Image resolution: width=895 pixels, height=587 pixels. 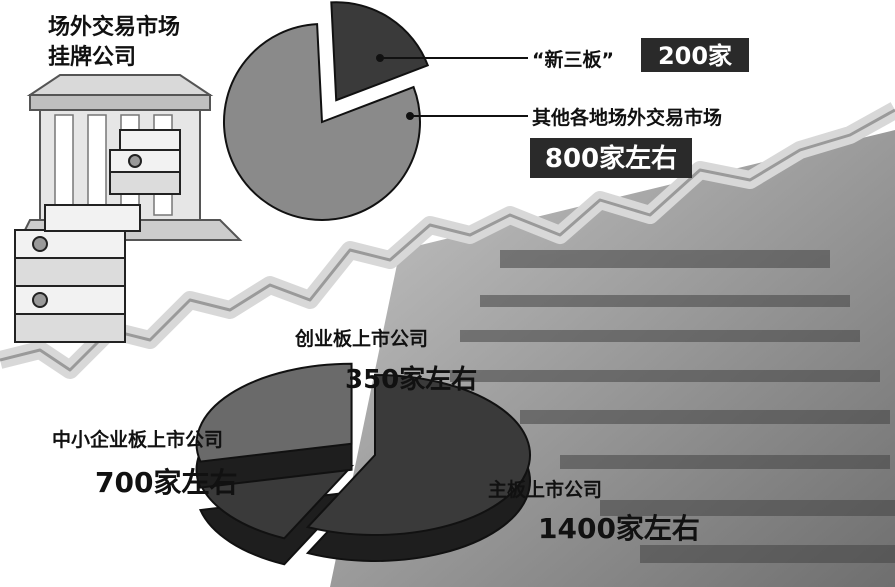 I want to click on value-label-800: 800家左右, so click(x=611, y=158).